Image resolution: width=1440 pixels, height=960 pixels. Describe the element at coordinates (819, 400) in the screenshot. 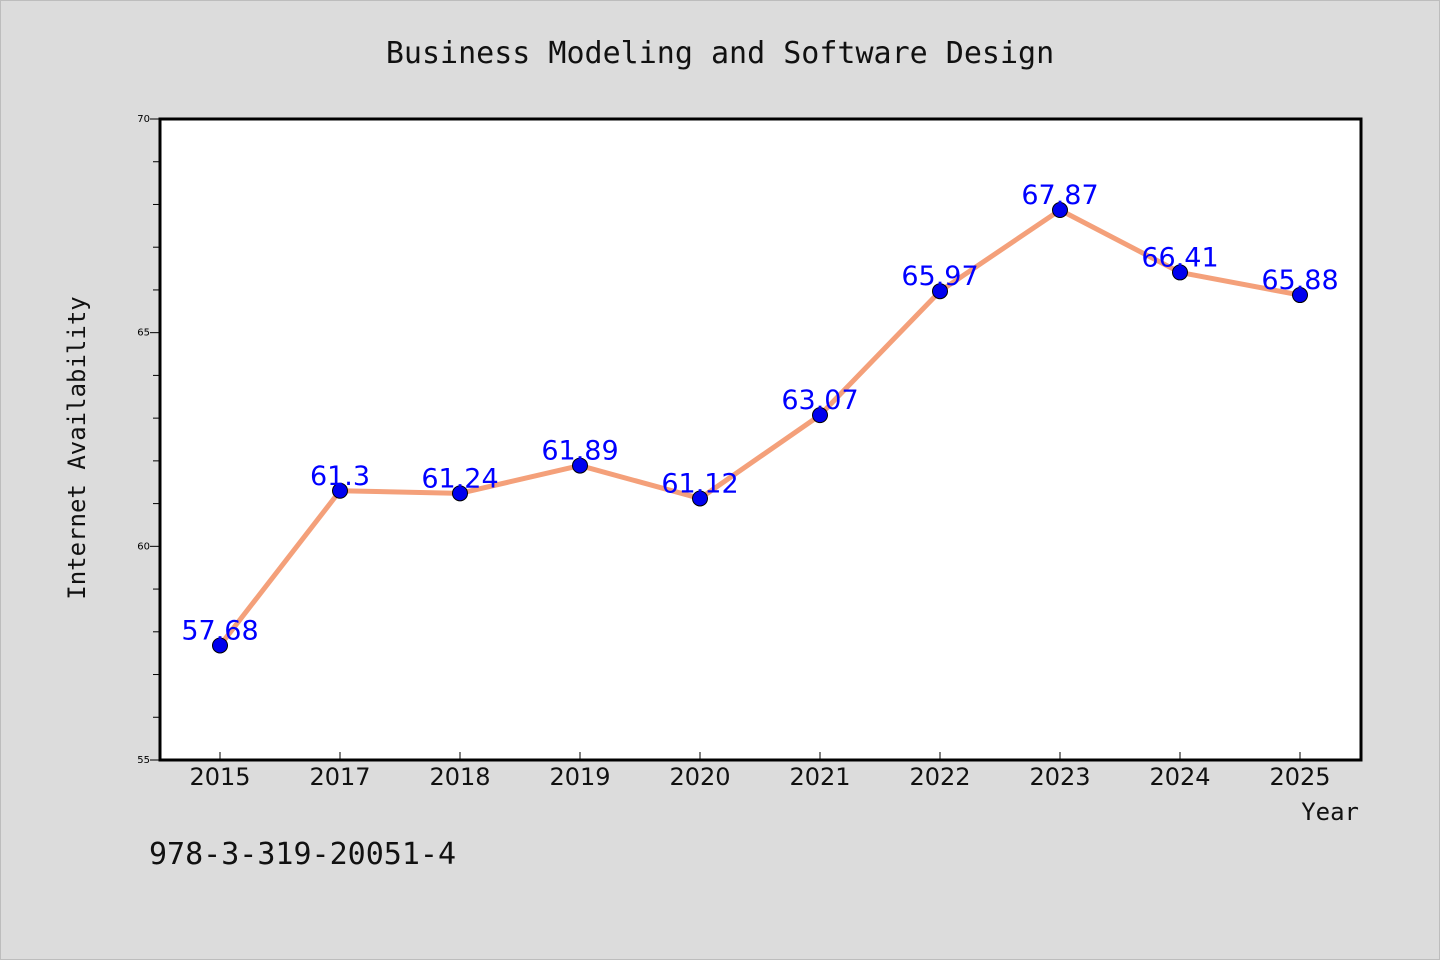

I see `data-label: 63.07` at that location.